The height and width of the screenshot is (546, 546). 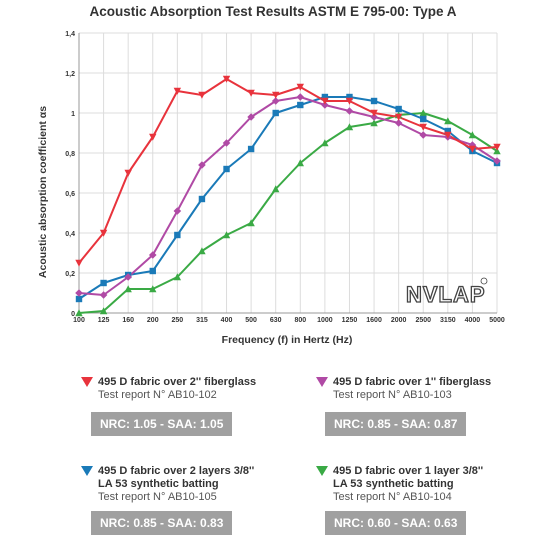 What do you see at coordinates (300, 320) in the screenshot?
I see `x-tick-label: 800` at bounding box center [300, 320].